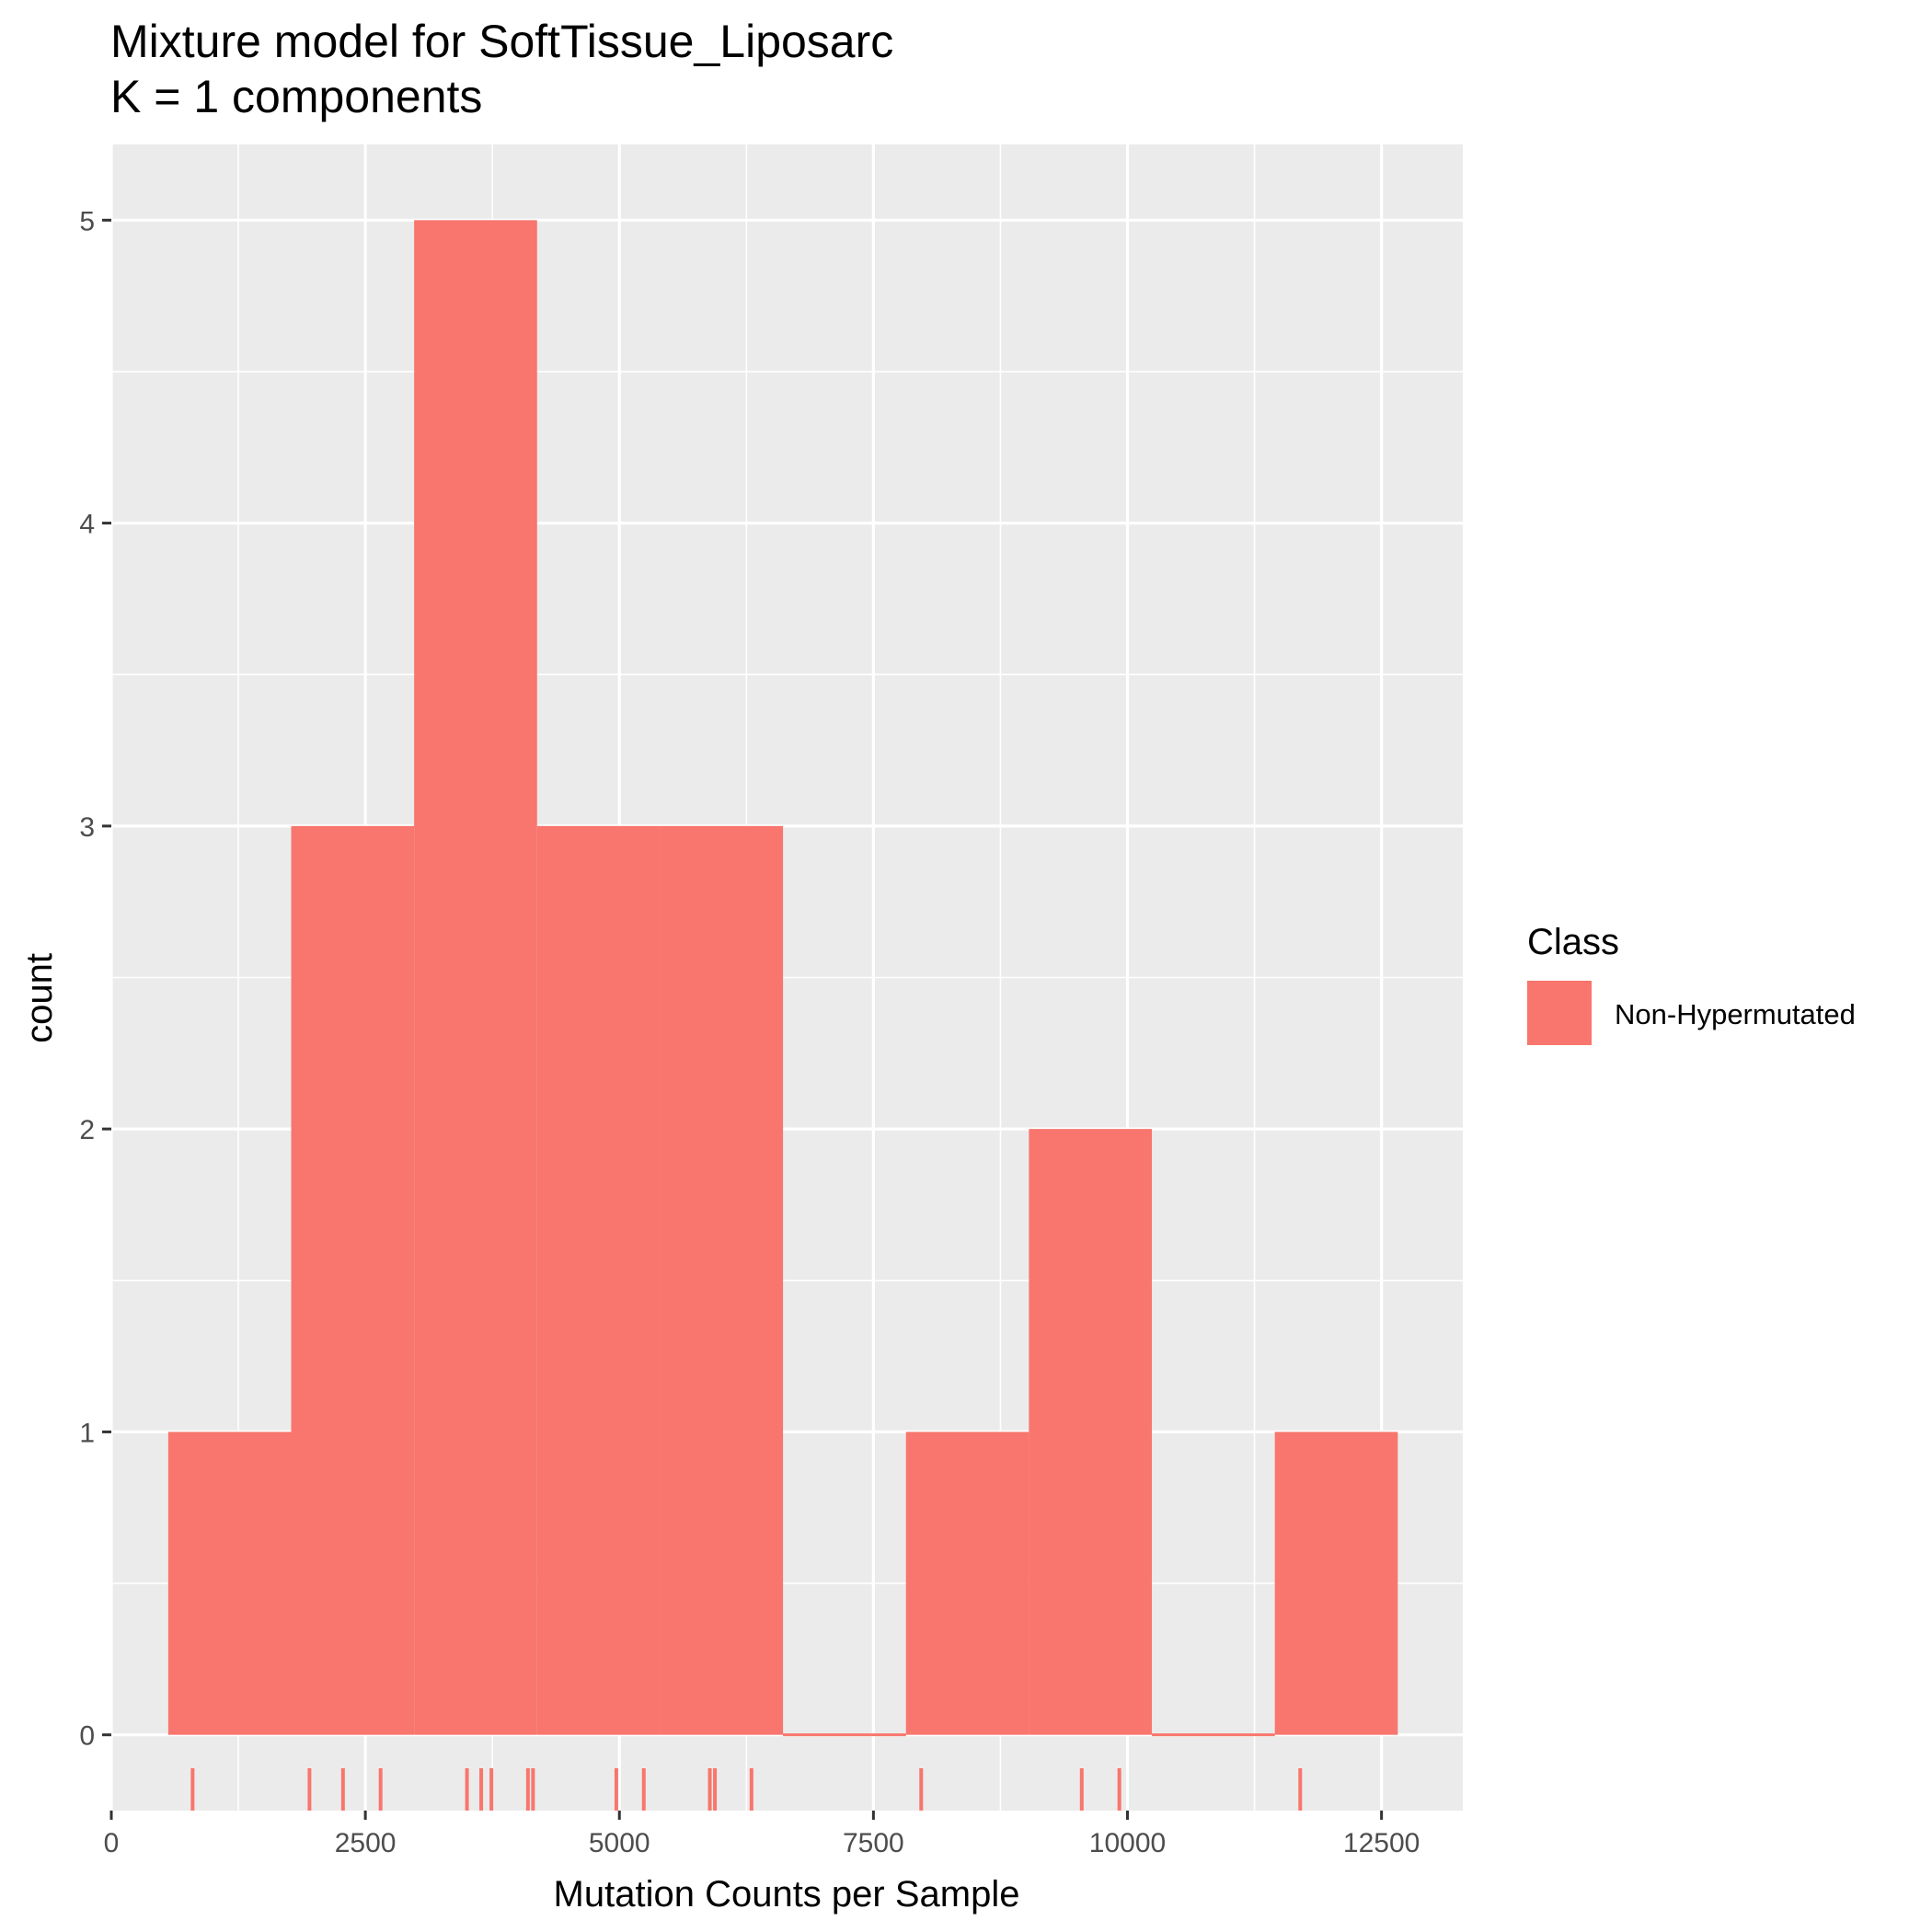  I want to click on x-tick-label: 0, so click(112, 1843).